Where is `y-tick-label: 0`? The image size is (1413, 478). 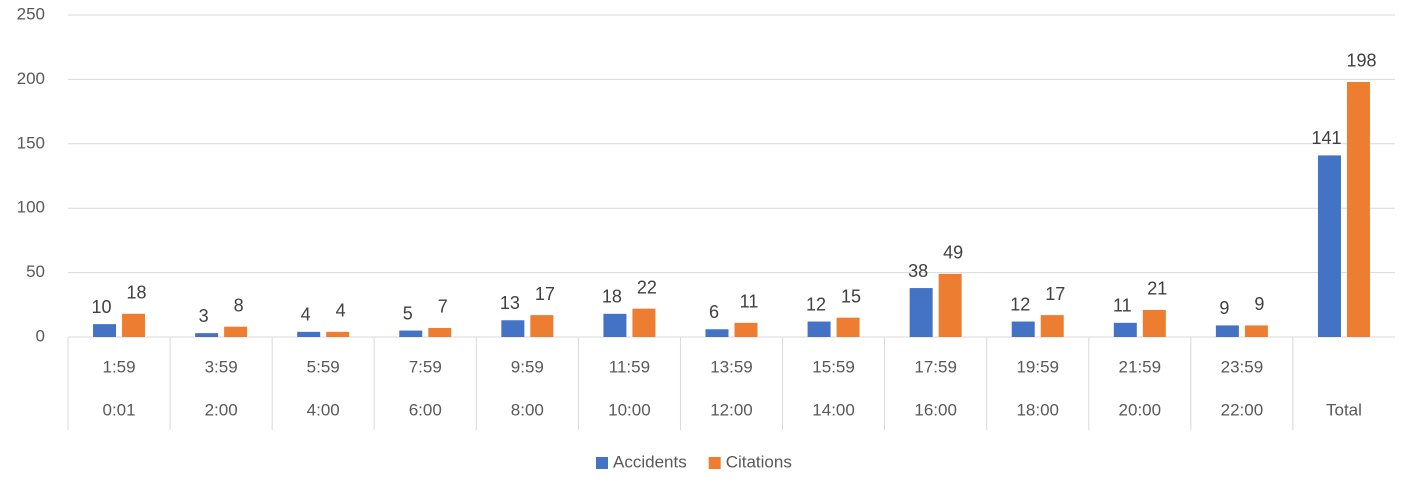
y-tick-label: 0 is located at coordinates (40, 335).